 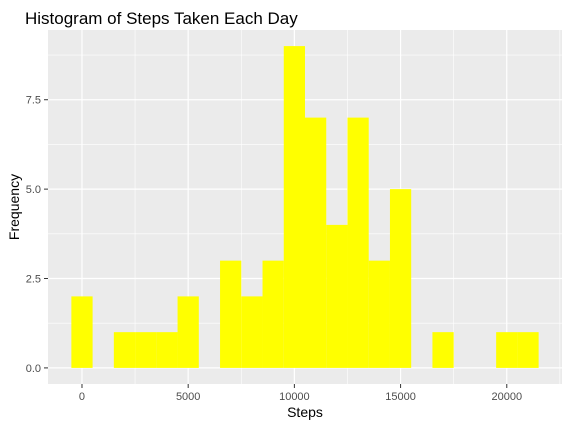 What do you see at coordinates (37, 235) in the screenshot?
I see `y-axis-ticks: 0.0 2.5 5.0 7.5` at bounding box center [37, 235].